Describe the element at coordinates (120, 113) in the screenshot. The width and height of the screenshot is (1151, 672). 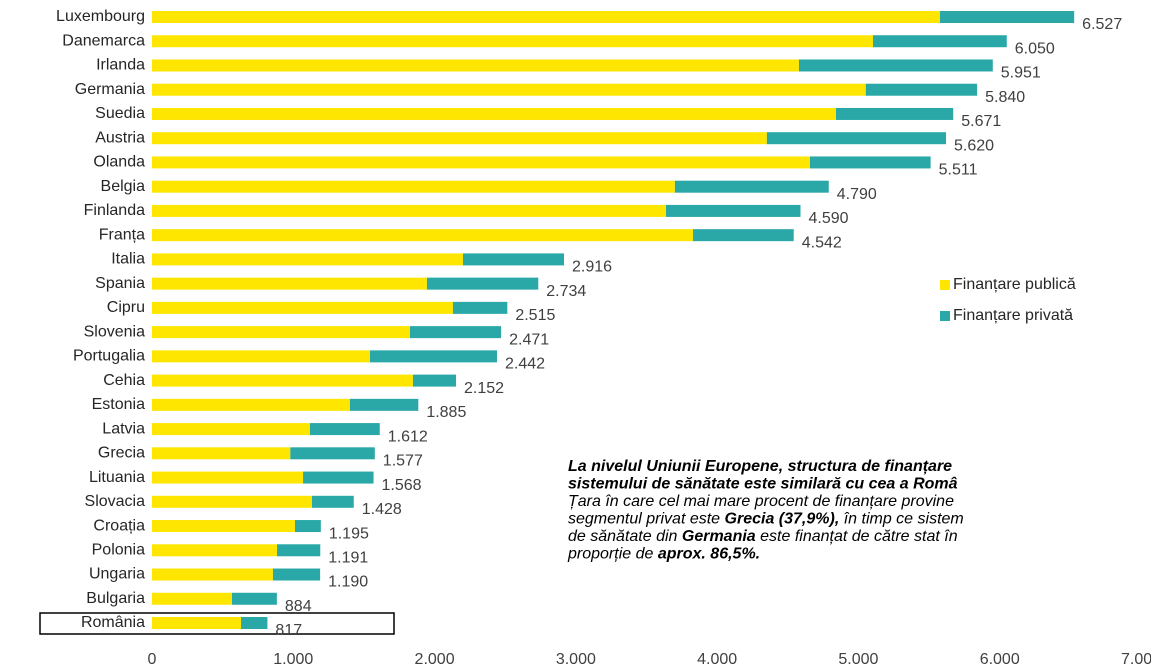
I see `y-tick-label: Suedia` at that location.